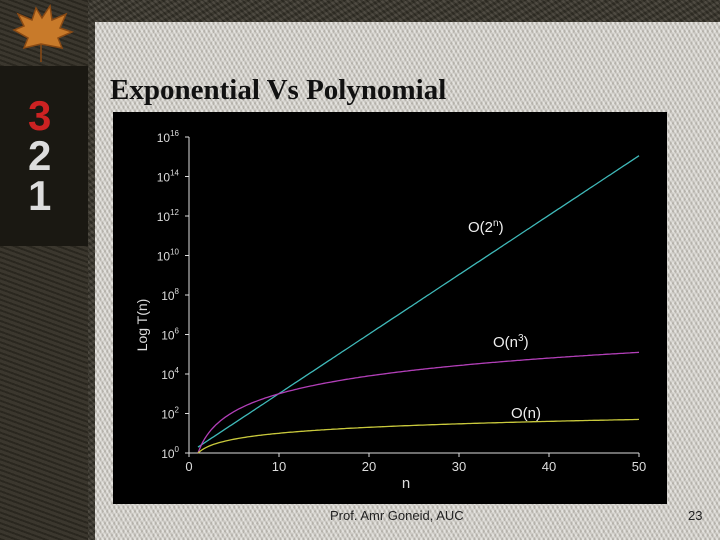 This screenshot has width=720, height=540. I want to click on x-tick-label: 40, so click(549, 466).